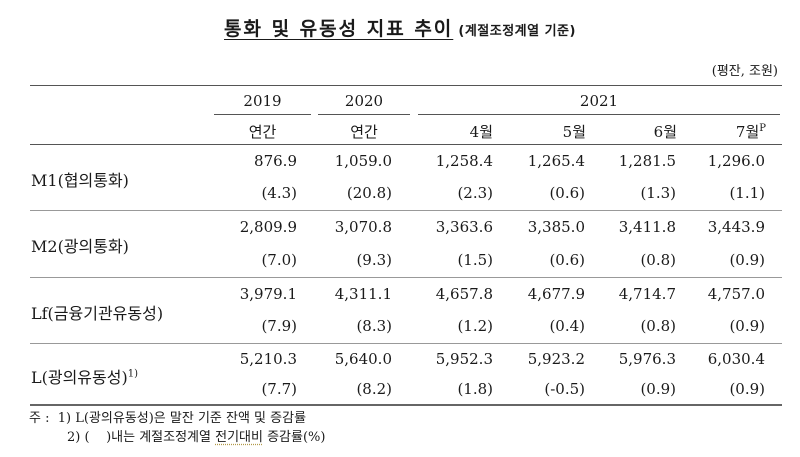 Image resolution: width=800 pixels, height=457 pixels. Describe the element at coordinates (364, 132) in the screenshot. I see `header-period-2020: 연간` at that location.